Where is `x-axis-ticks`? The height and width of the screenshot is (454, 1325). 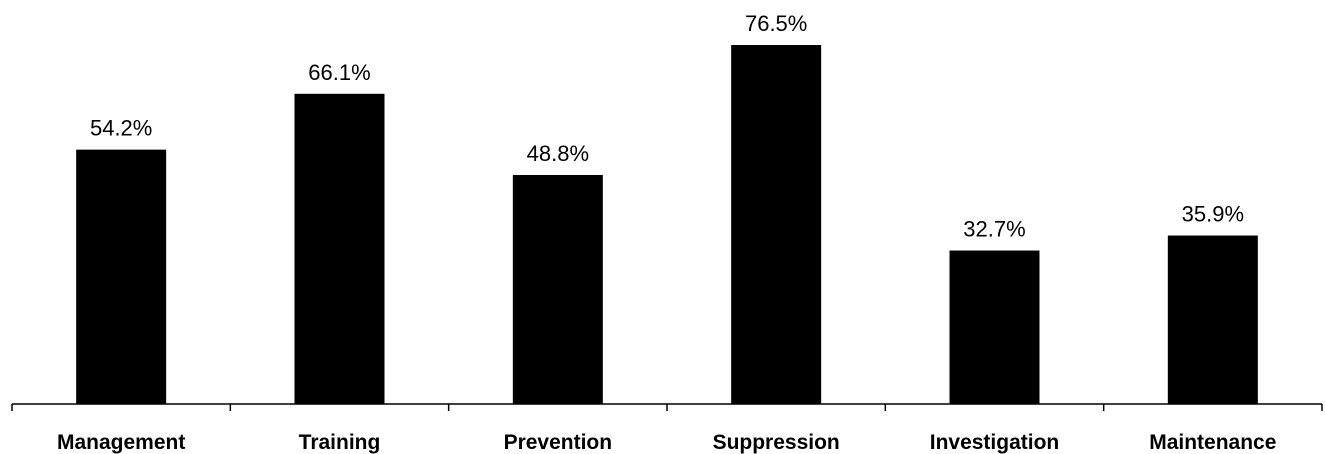 x-axis-ticks is located at coordinates (667, 407).